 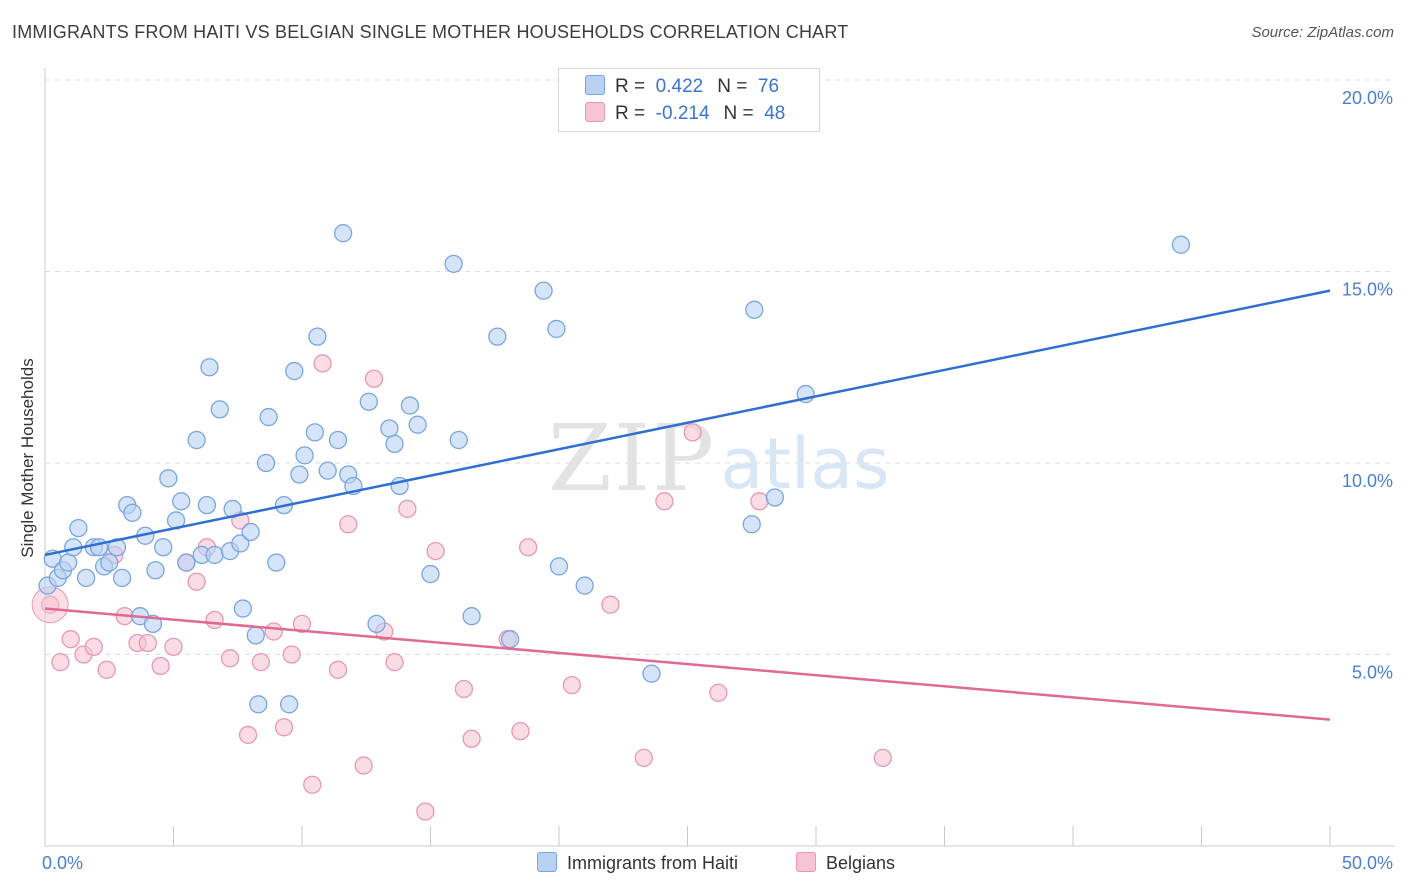 What do you see at coordinates (1372, 673) in the screenshot?
I see `y-tick-label: 5.0%` at bounding box center [1372, 673].